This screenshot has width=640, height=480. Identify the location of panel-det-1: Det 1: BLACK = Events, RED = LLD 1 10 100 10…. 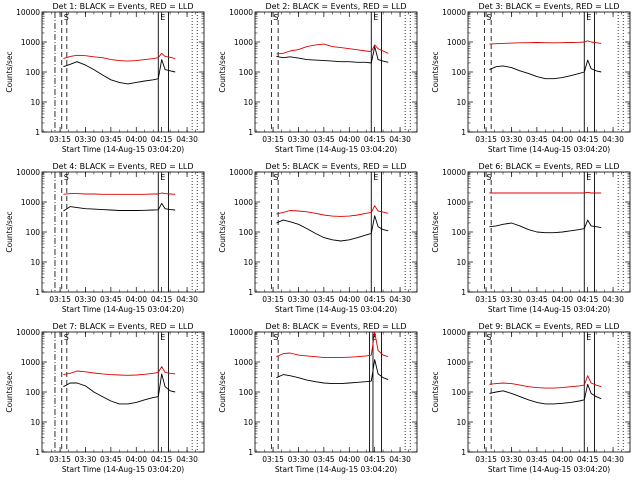
(105, 78).